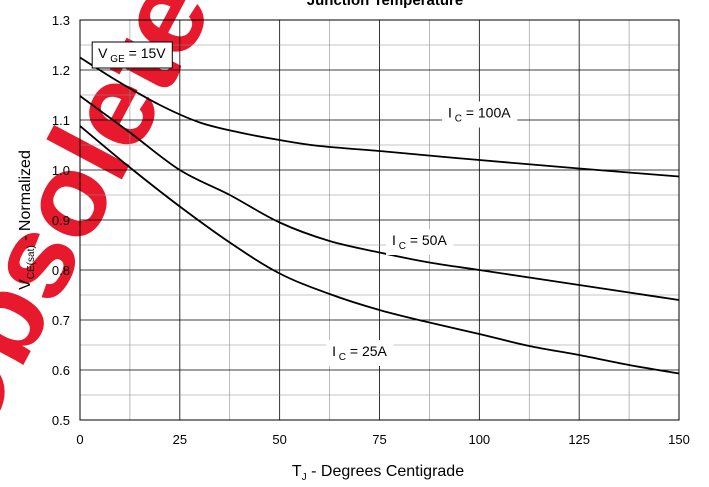 Image resolution: width=709 pixels, height=487 pixels. What do you see at coordinates (479, 115) in the screenshot?
I see `series-label-0: I C = 100A` at bounding box center [479, 115].